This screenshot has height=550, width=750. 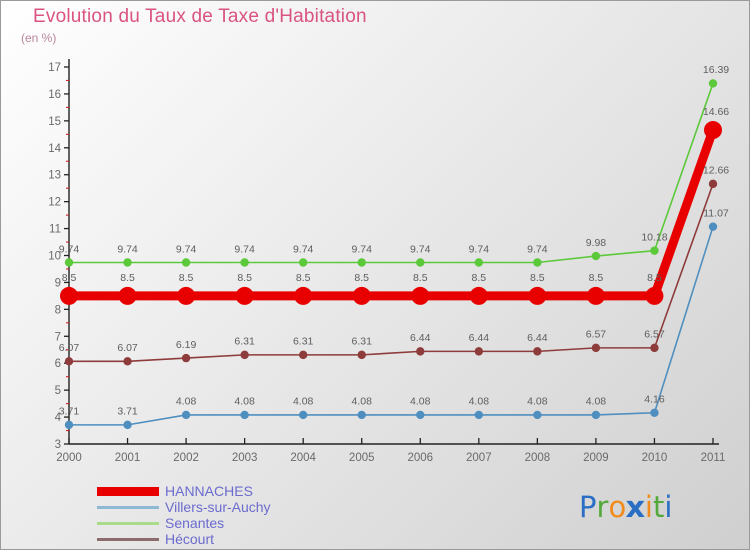 I want to click on svg-text: 4, so click(x=58, y=418).